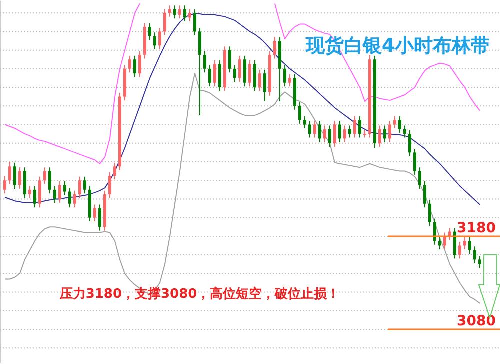  Describe the element at coordinates (476, 228) in the screenshot. I see `y-tick-label: 3180` at that location.